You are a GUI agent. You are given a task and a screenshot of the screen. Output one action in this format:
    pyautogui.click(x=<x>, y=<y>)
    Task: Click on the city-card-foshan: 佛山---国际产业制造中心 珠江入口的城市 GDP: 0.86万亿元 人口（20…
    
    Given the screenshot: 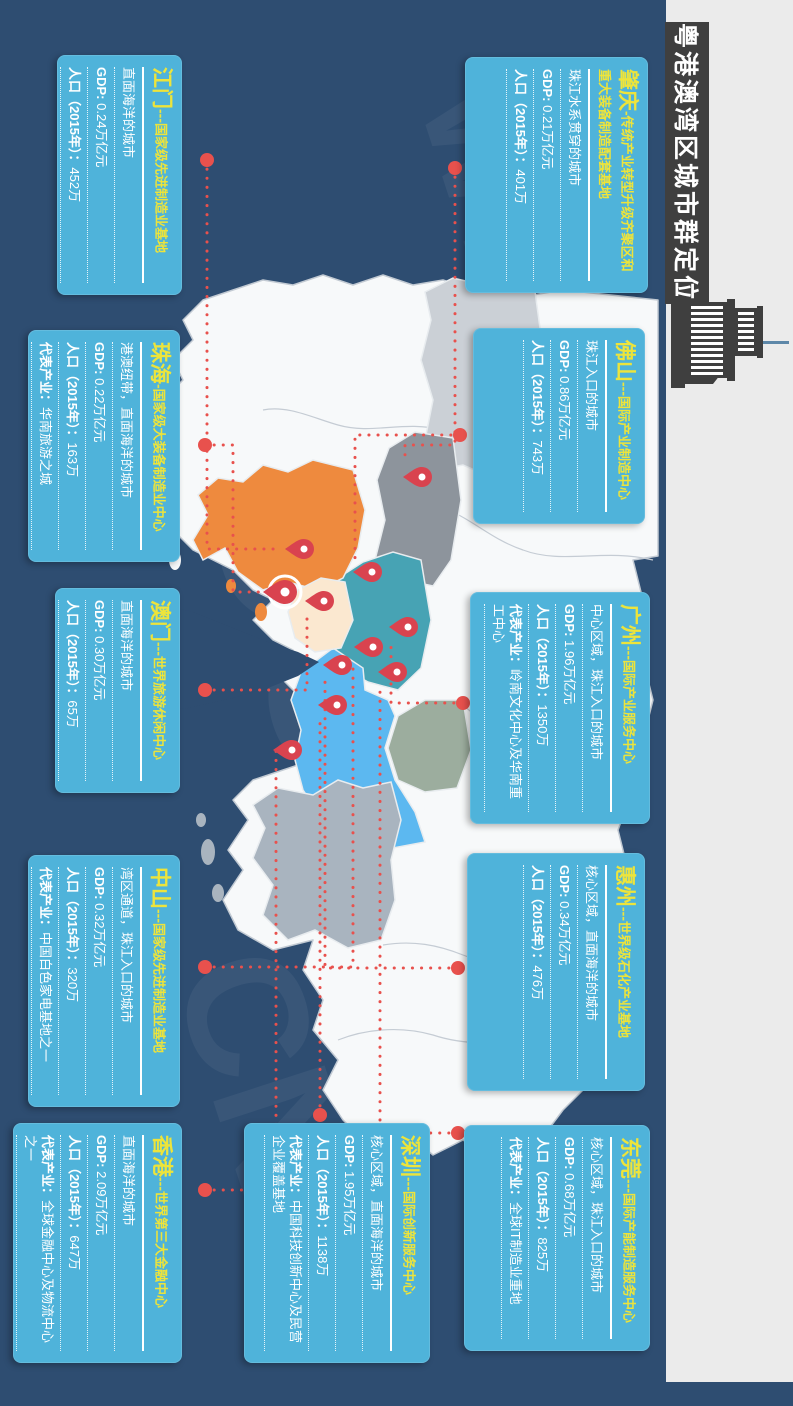 What is the action you would take?
    pyautogui.click(x=559, y=426)
    